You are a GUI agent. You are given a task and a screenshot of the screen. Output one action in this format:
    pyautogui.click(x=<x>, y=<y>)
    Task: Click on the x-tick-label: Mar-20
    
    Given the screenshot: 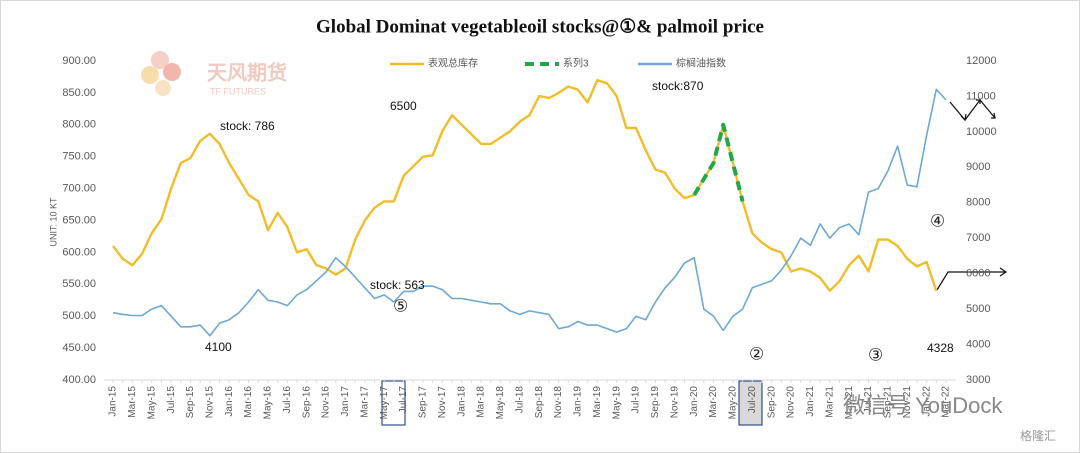 What is the action you would take?
    pyautogui.click(x=713, y=402)
    